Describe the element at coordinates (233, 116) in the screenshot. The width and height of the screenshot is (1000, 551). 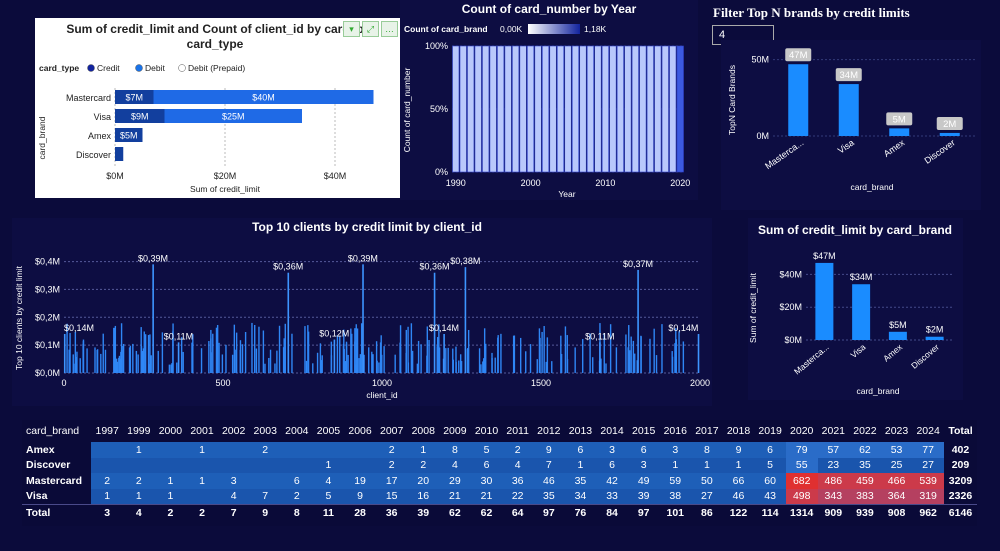
I see `bar-segment-debit` at that location.